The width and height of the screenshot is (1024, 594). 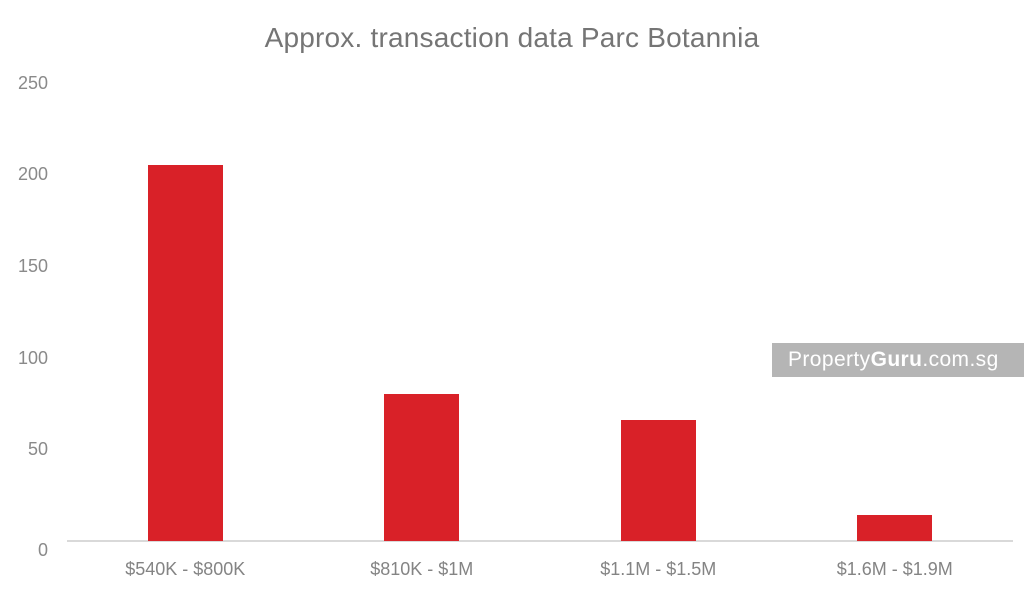 What do you see at coordinates (32, 266) in the screenshot?
I see `y-axis-tick-label: 150` at bounding box center [32, 266].